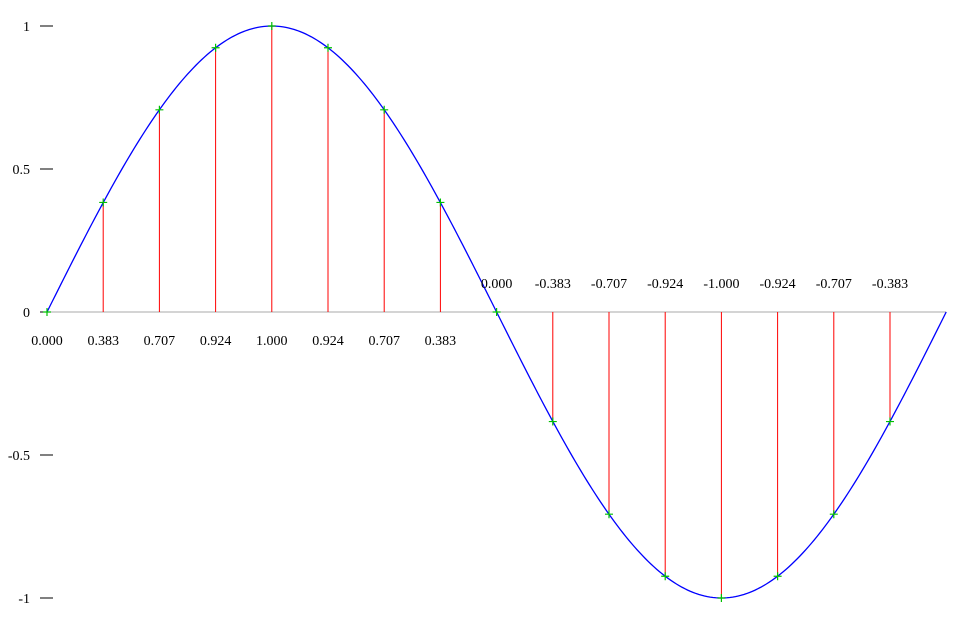 Image resolution: width=960 pixels, height=628 pixels. What do you see at coordinates (26, 313) in the screenshot?
I see `y-tick-label: 0` at bounding box center [26, 313].